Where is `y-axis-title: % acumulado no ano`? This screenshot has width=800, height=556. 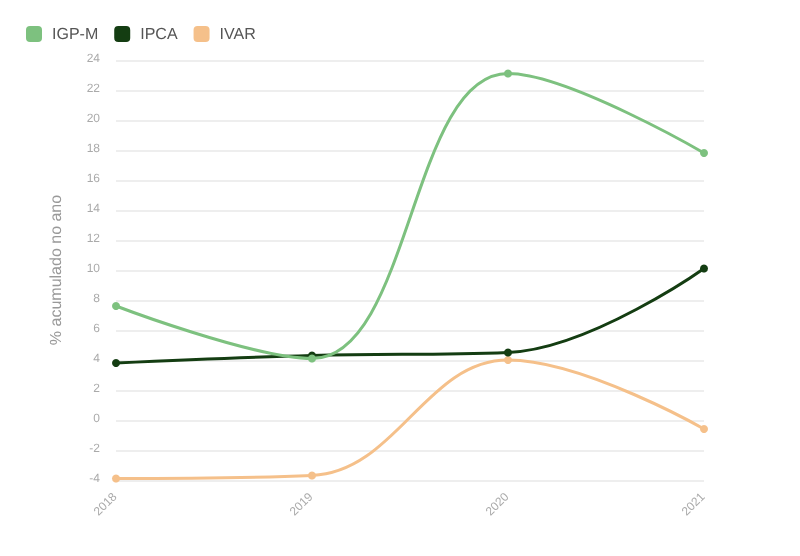
y-axis-title: % acumulado no ano is located at coordinates (56, 269).